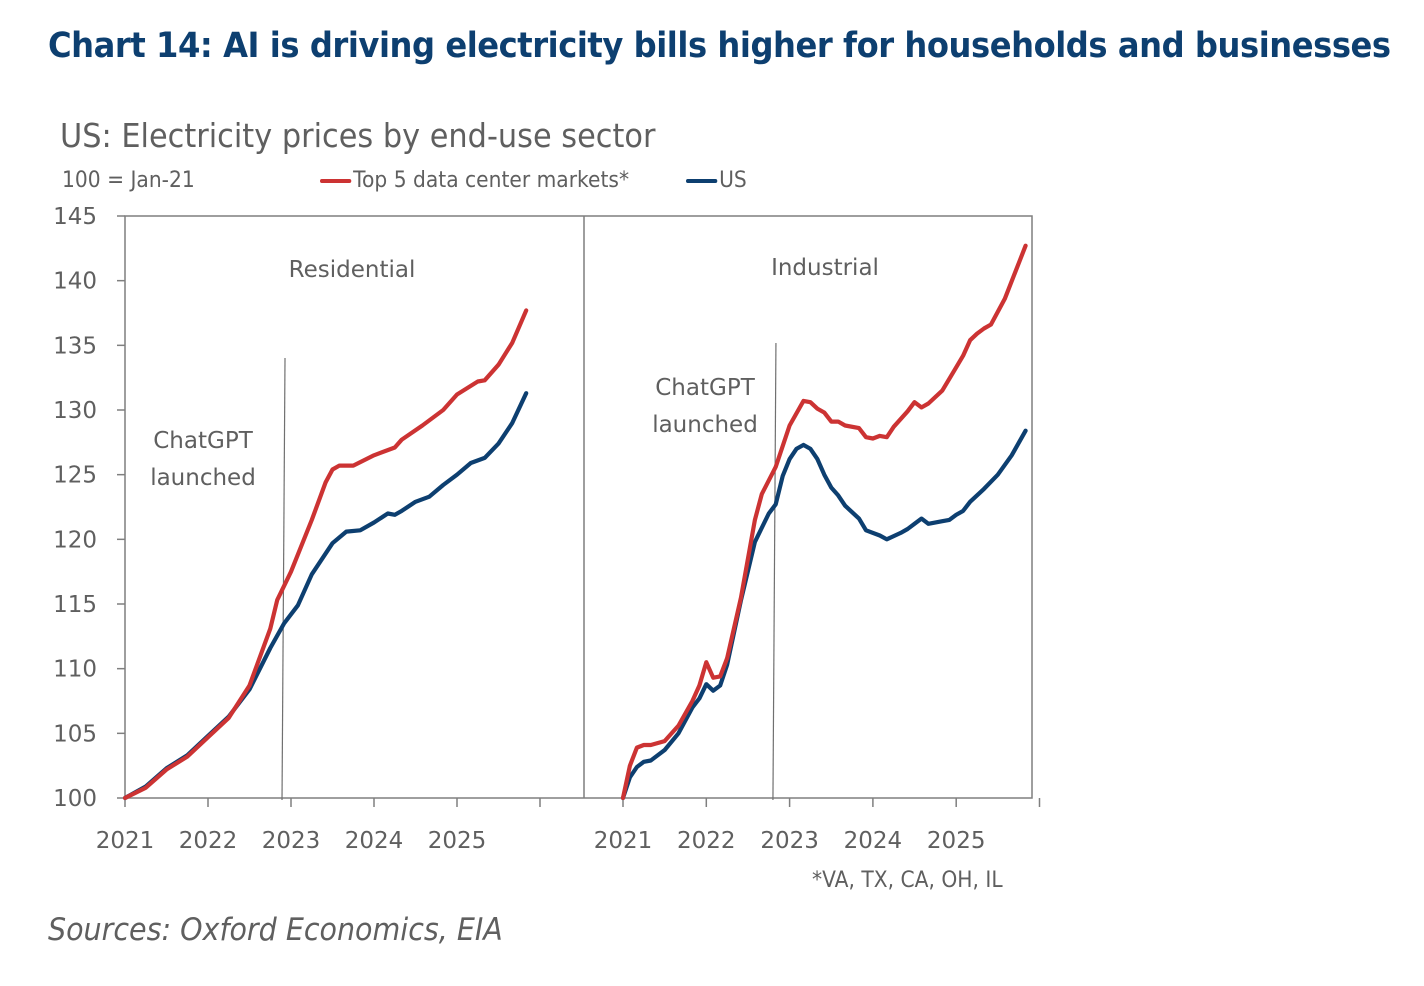 The image size is (1424, 986). I want to click on series-line-us, so click(824, 614).